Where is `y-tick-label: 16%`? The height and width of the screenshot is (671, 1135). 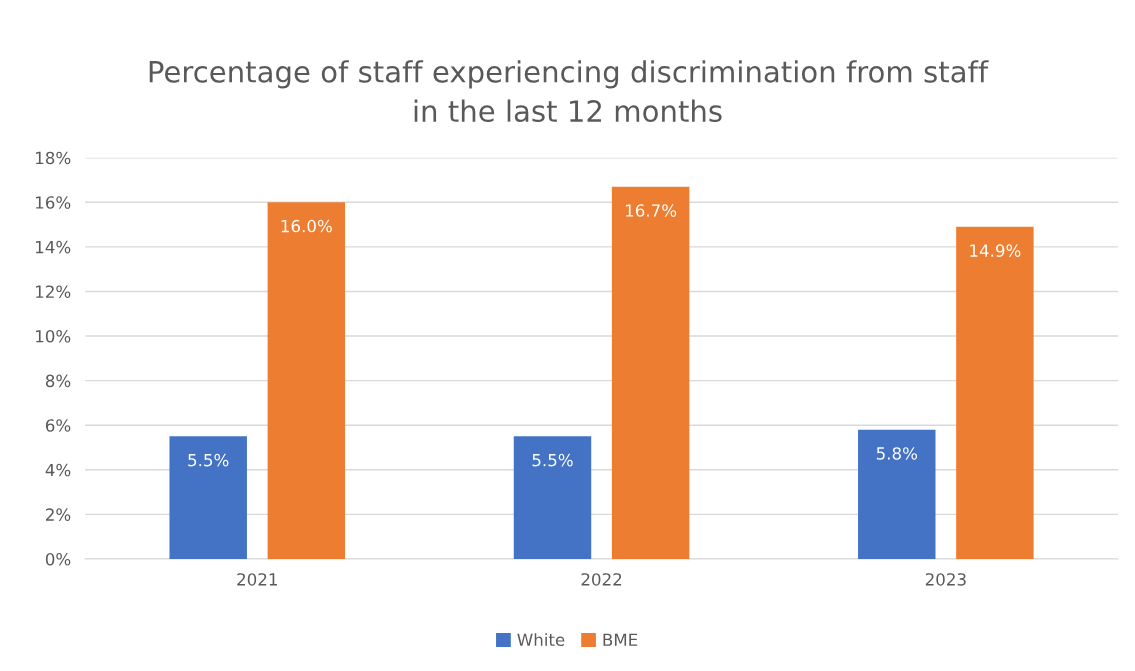 y-tick-label: 16% is located at coordinates (53, 202).